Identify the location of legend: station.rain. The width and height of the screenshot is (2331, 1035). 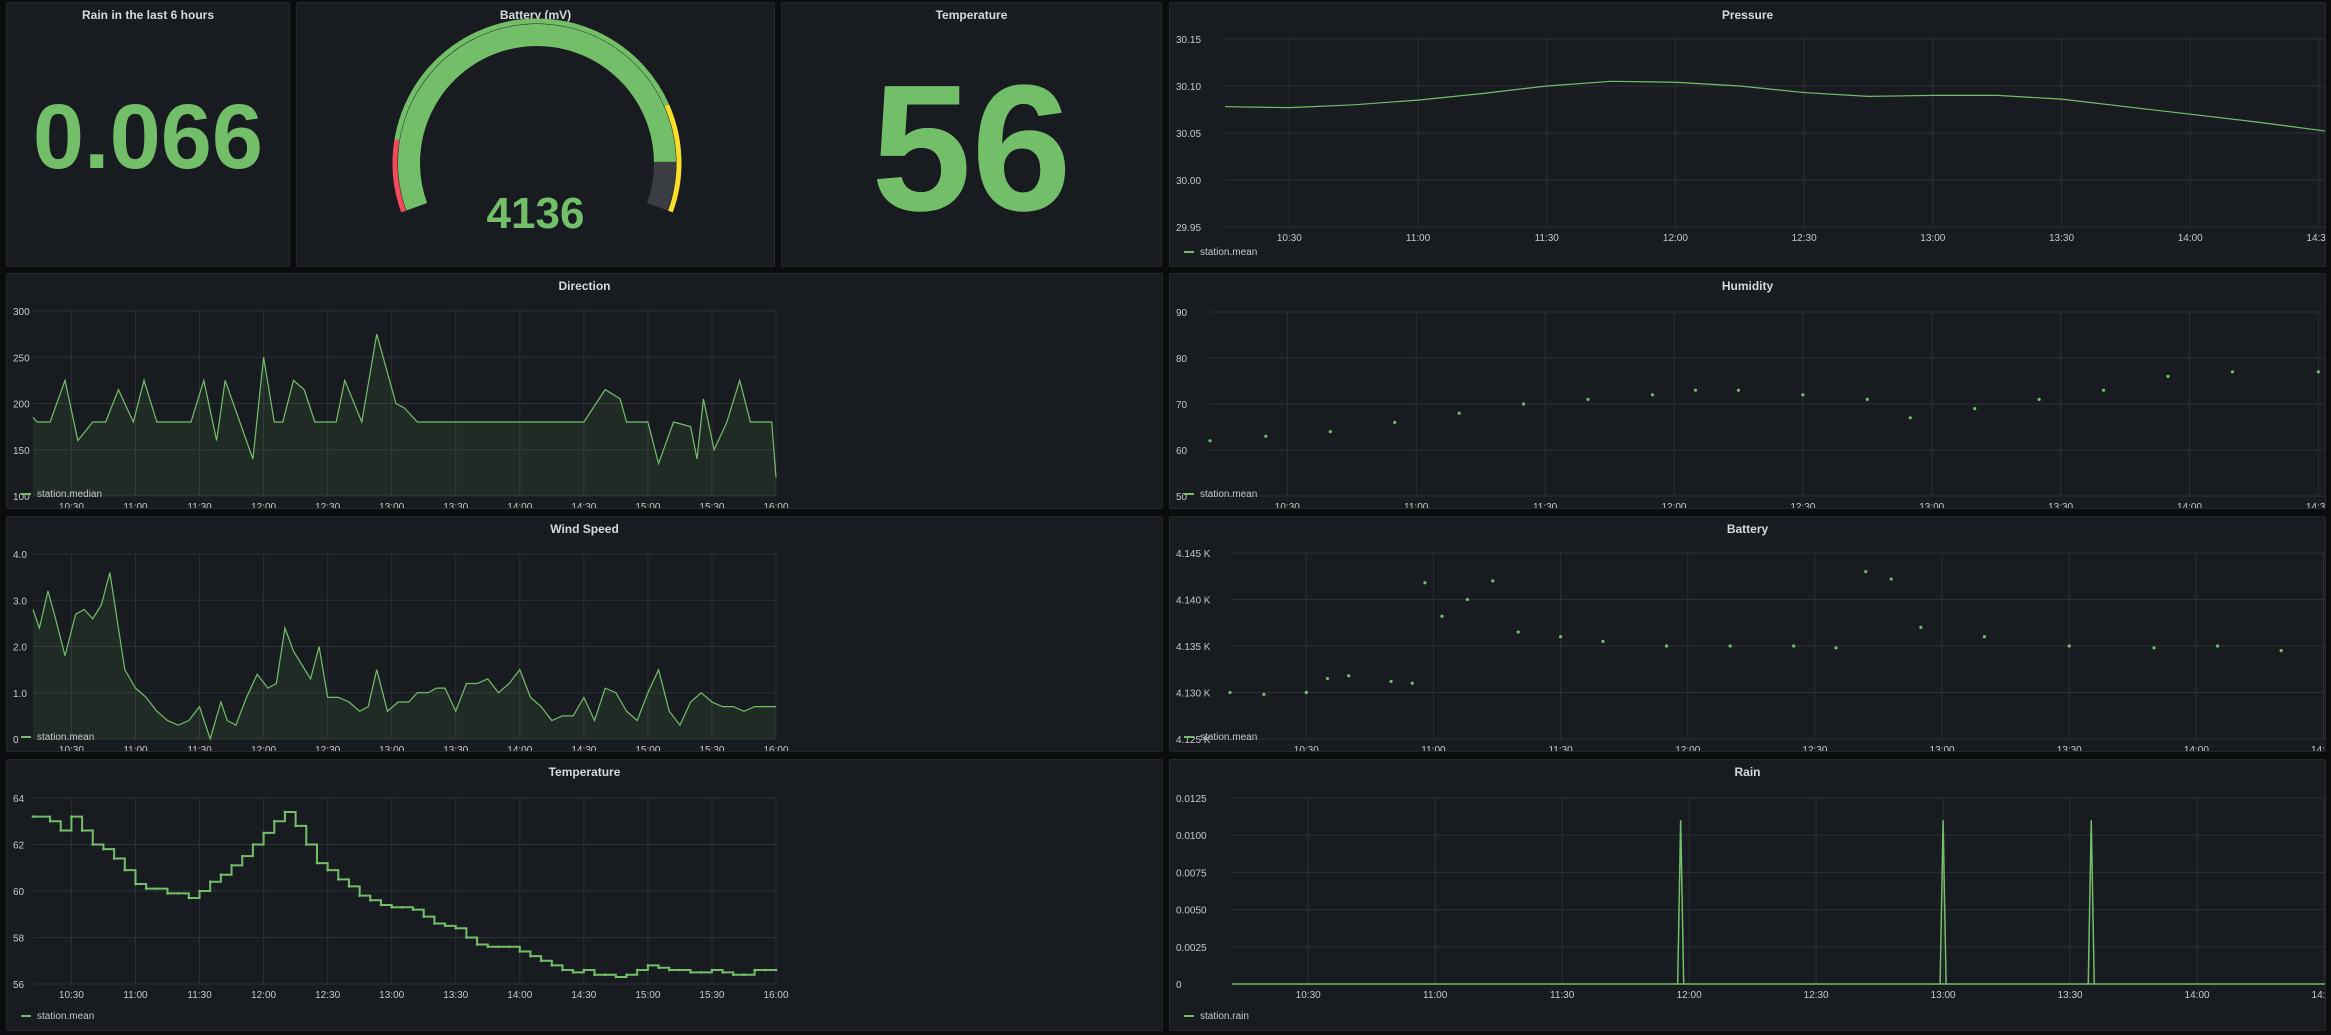
(1216, 1016).